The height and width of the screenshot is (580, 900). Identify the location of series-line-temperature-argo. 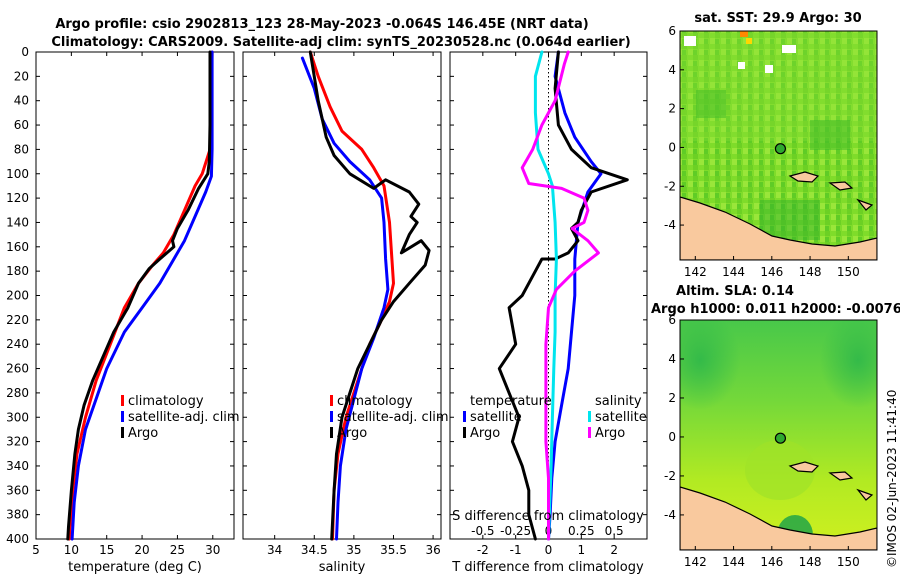
(563, 295).